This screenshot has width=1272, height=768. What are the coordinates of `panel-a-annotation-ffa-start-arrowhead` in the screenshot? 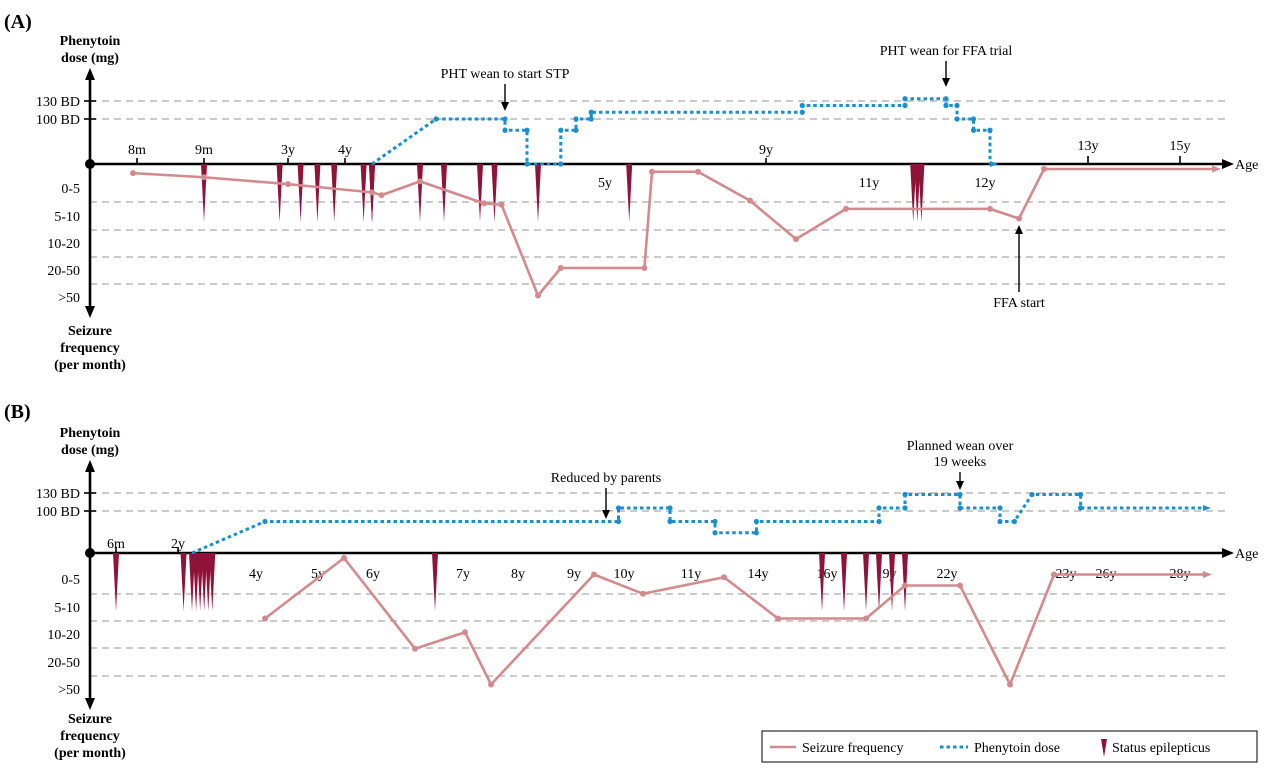 It's located at (1019, 229).